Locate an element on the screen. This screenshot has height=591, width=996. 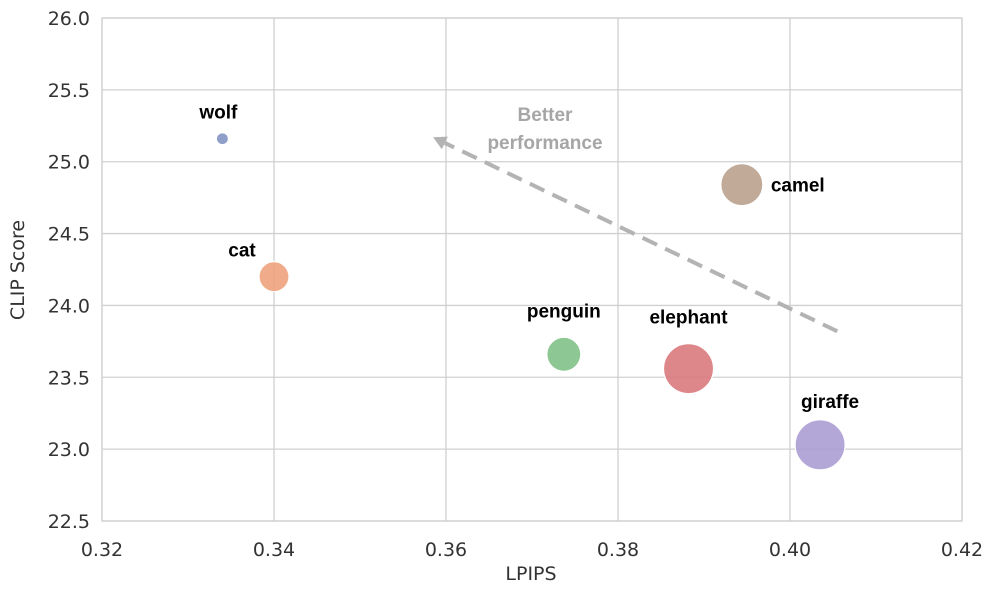
y-tick-label: 25.0 is located at coordinates (69, 163).